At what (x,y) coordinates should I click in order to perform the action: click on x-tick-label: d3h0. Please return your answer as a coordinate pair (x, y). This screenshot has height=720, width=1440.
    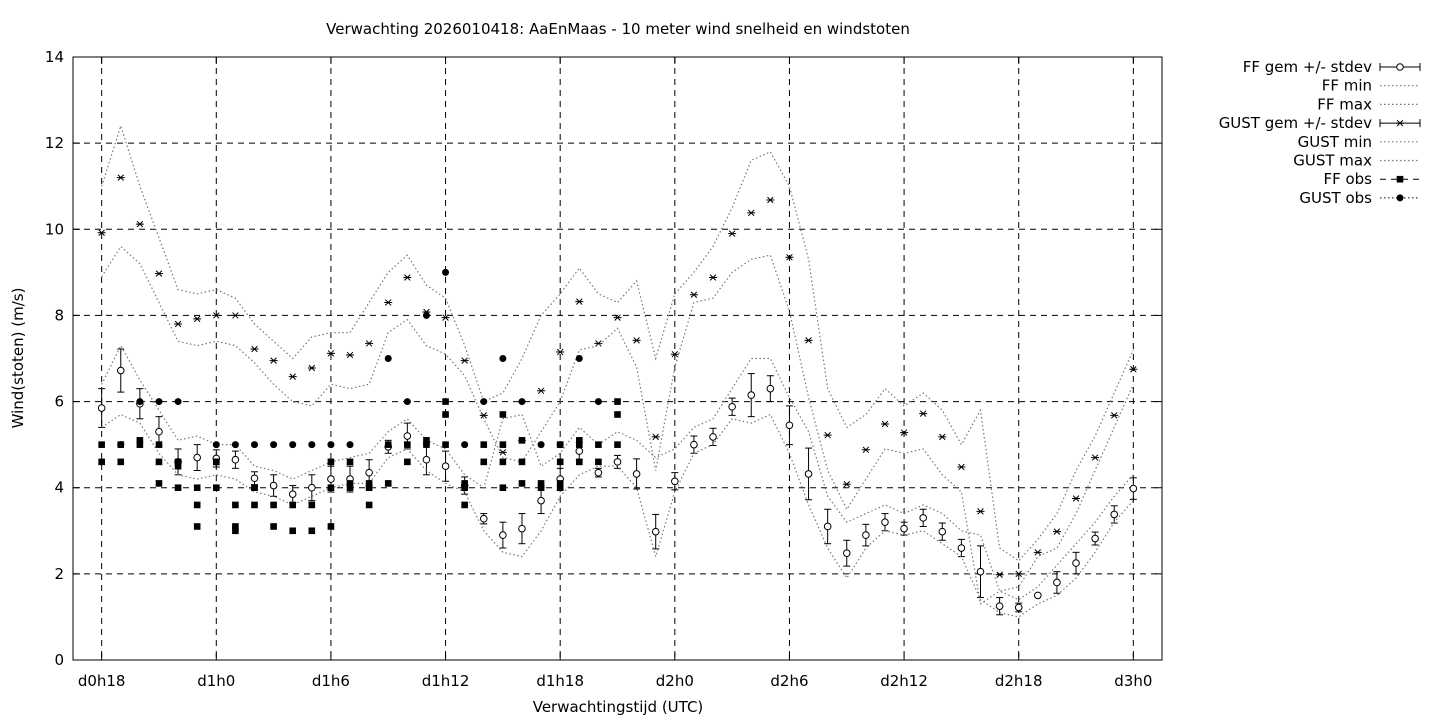
    Looking at the image, I should click on (1133, 681).